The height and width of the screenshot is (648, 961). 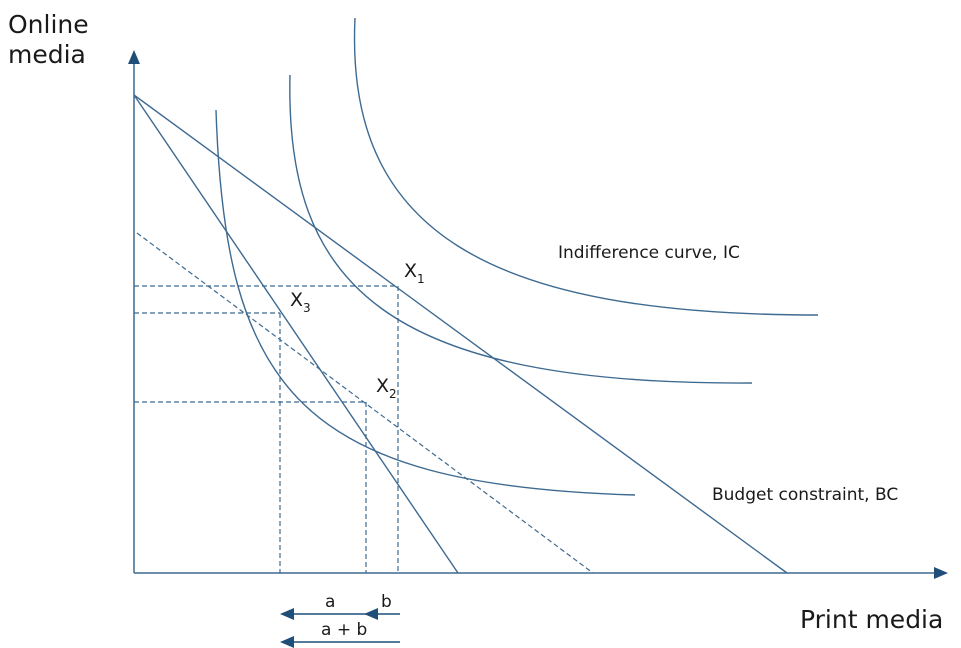 What do you see at coordinates (649, 253) in the screenshot?
I see `indifference-curve-label: Indifference curve, IC` at bounding box center [649, 253].